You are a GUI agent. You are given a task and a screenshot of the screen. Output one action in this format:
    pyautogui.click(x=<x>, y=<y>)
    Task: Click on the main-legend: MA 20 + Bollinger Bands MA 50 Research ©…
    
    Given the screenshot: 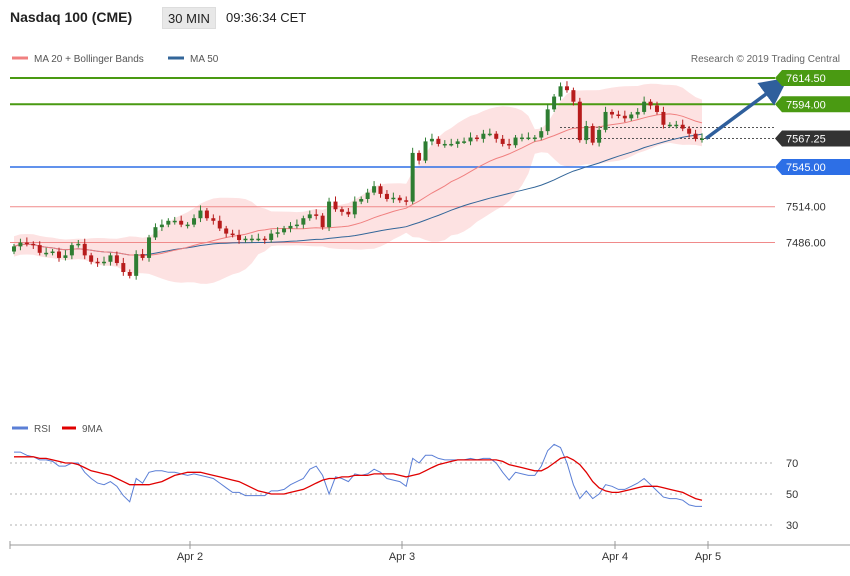 What is the action you would take?
    pyautogui.click(x=426, y=59)
    